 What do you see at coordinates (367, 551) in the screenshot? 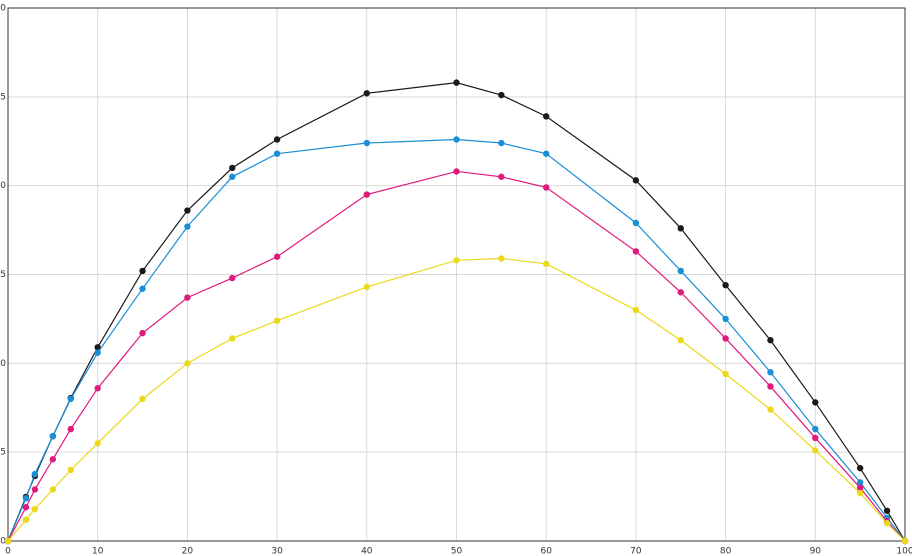
I see `x-tick-label: 40` at bounding box center [367, 551].